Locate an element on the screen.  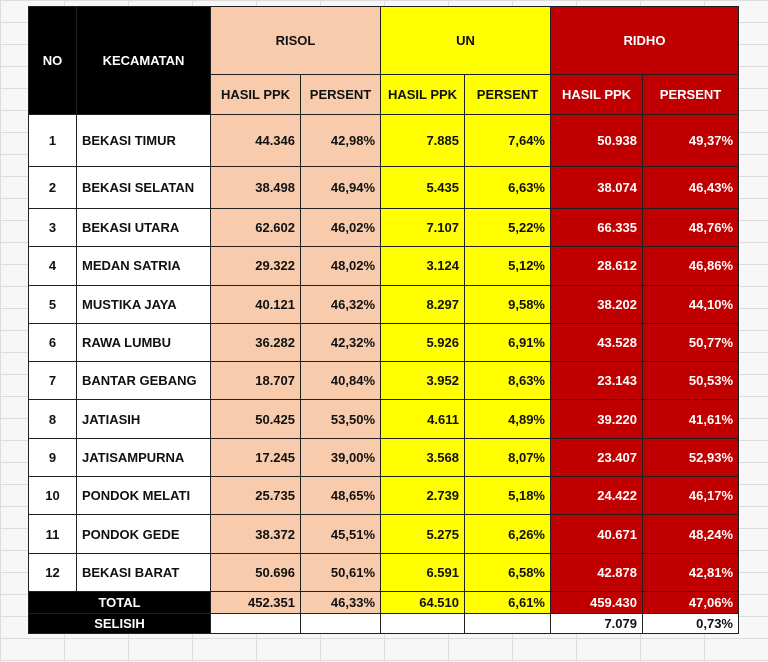
row-risol-hasil: 36.282 is located at coordinates (255, 342).